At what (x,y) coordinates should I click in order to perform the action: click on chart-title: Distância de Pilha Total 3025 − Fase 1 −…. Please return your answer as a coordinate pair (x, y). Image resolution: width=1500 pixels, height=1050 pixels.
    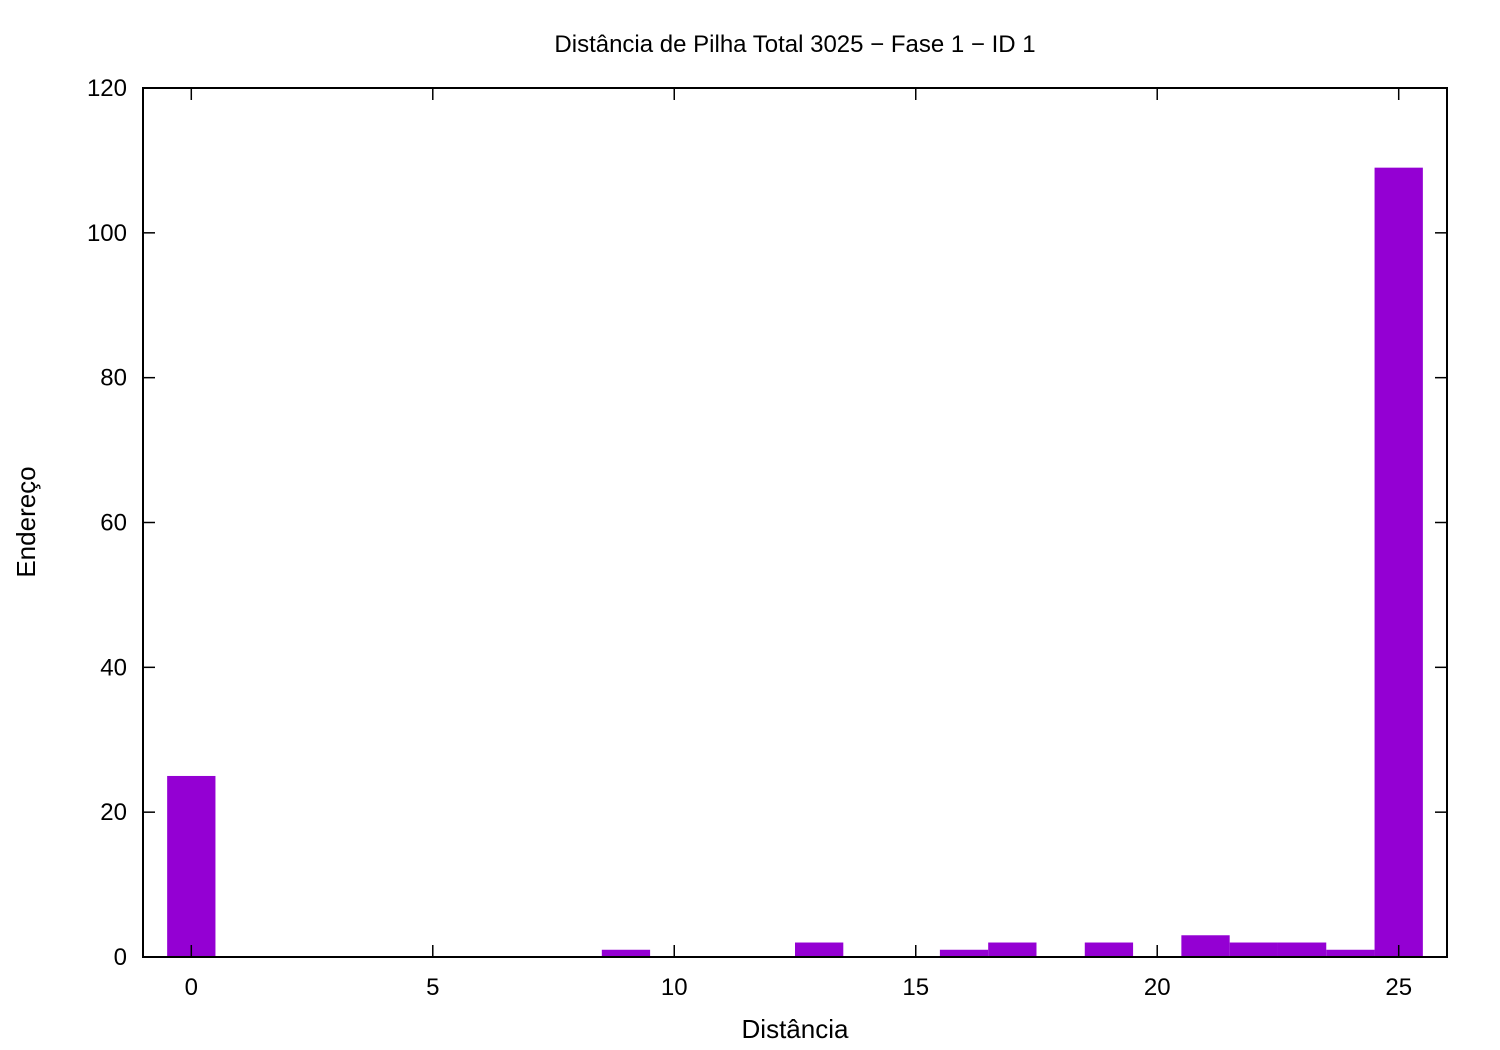
    Looking at the image, I should click on (794, 44).